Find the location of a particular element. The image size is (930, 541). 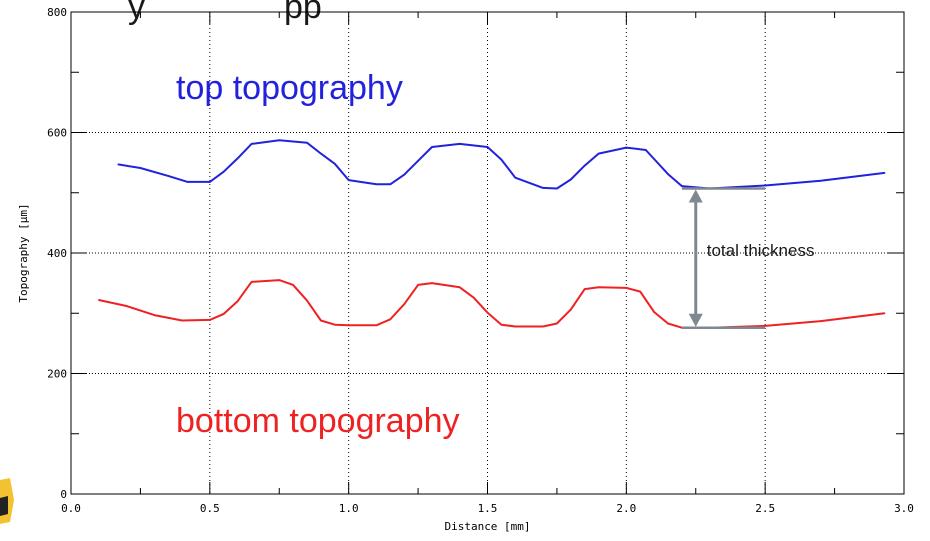

x-tick-label: 2.5 is located at coordinates (765, 508).